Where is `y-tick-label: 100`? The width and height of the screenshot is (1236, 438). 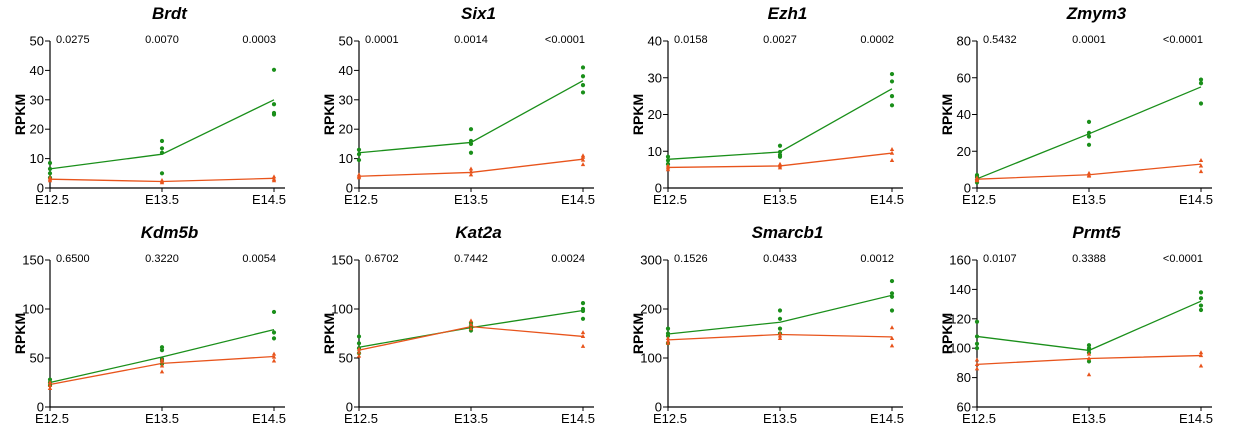 y-tick-label: 100 is located at coordinates (33, 309).